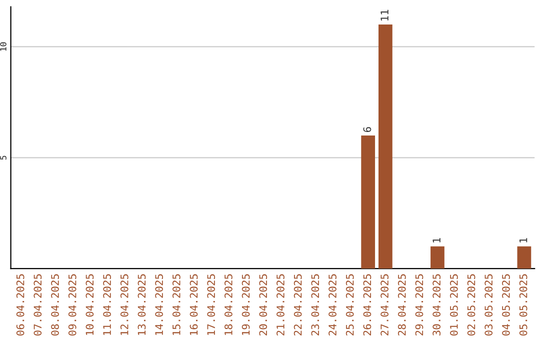 The height and width of the screenshot is (340, 540). I want to click on x-tick-label: 04.05.2025, so click(506, 305).